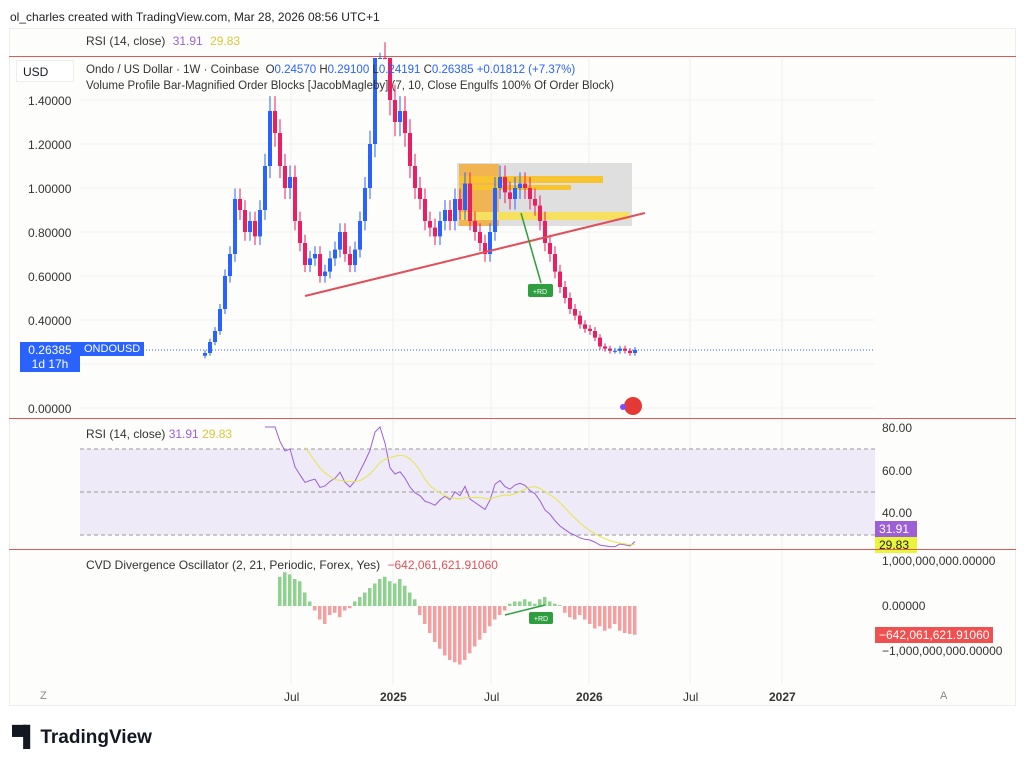  Describe the element at coordinates (470, 496) in the screenshot. I see `rsi-ma-line` at that location.